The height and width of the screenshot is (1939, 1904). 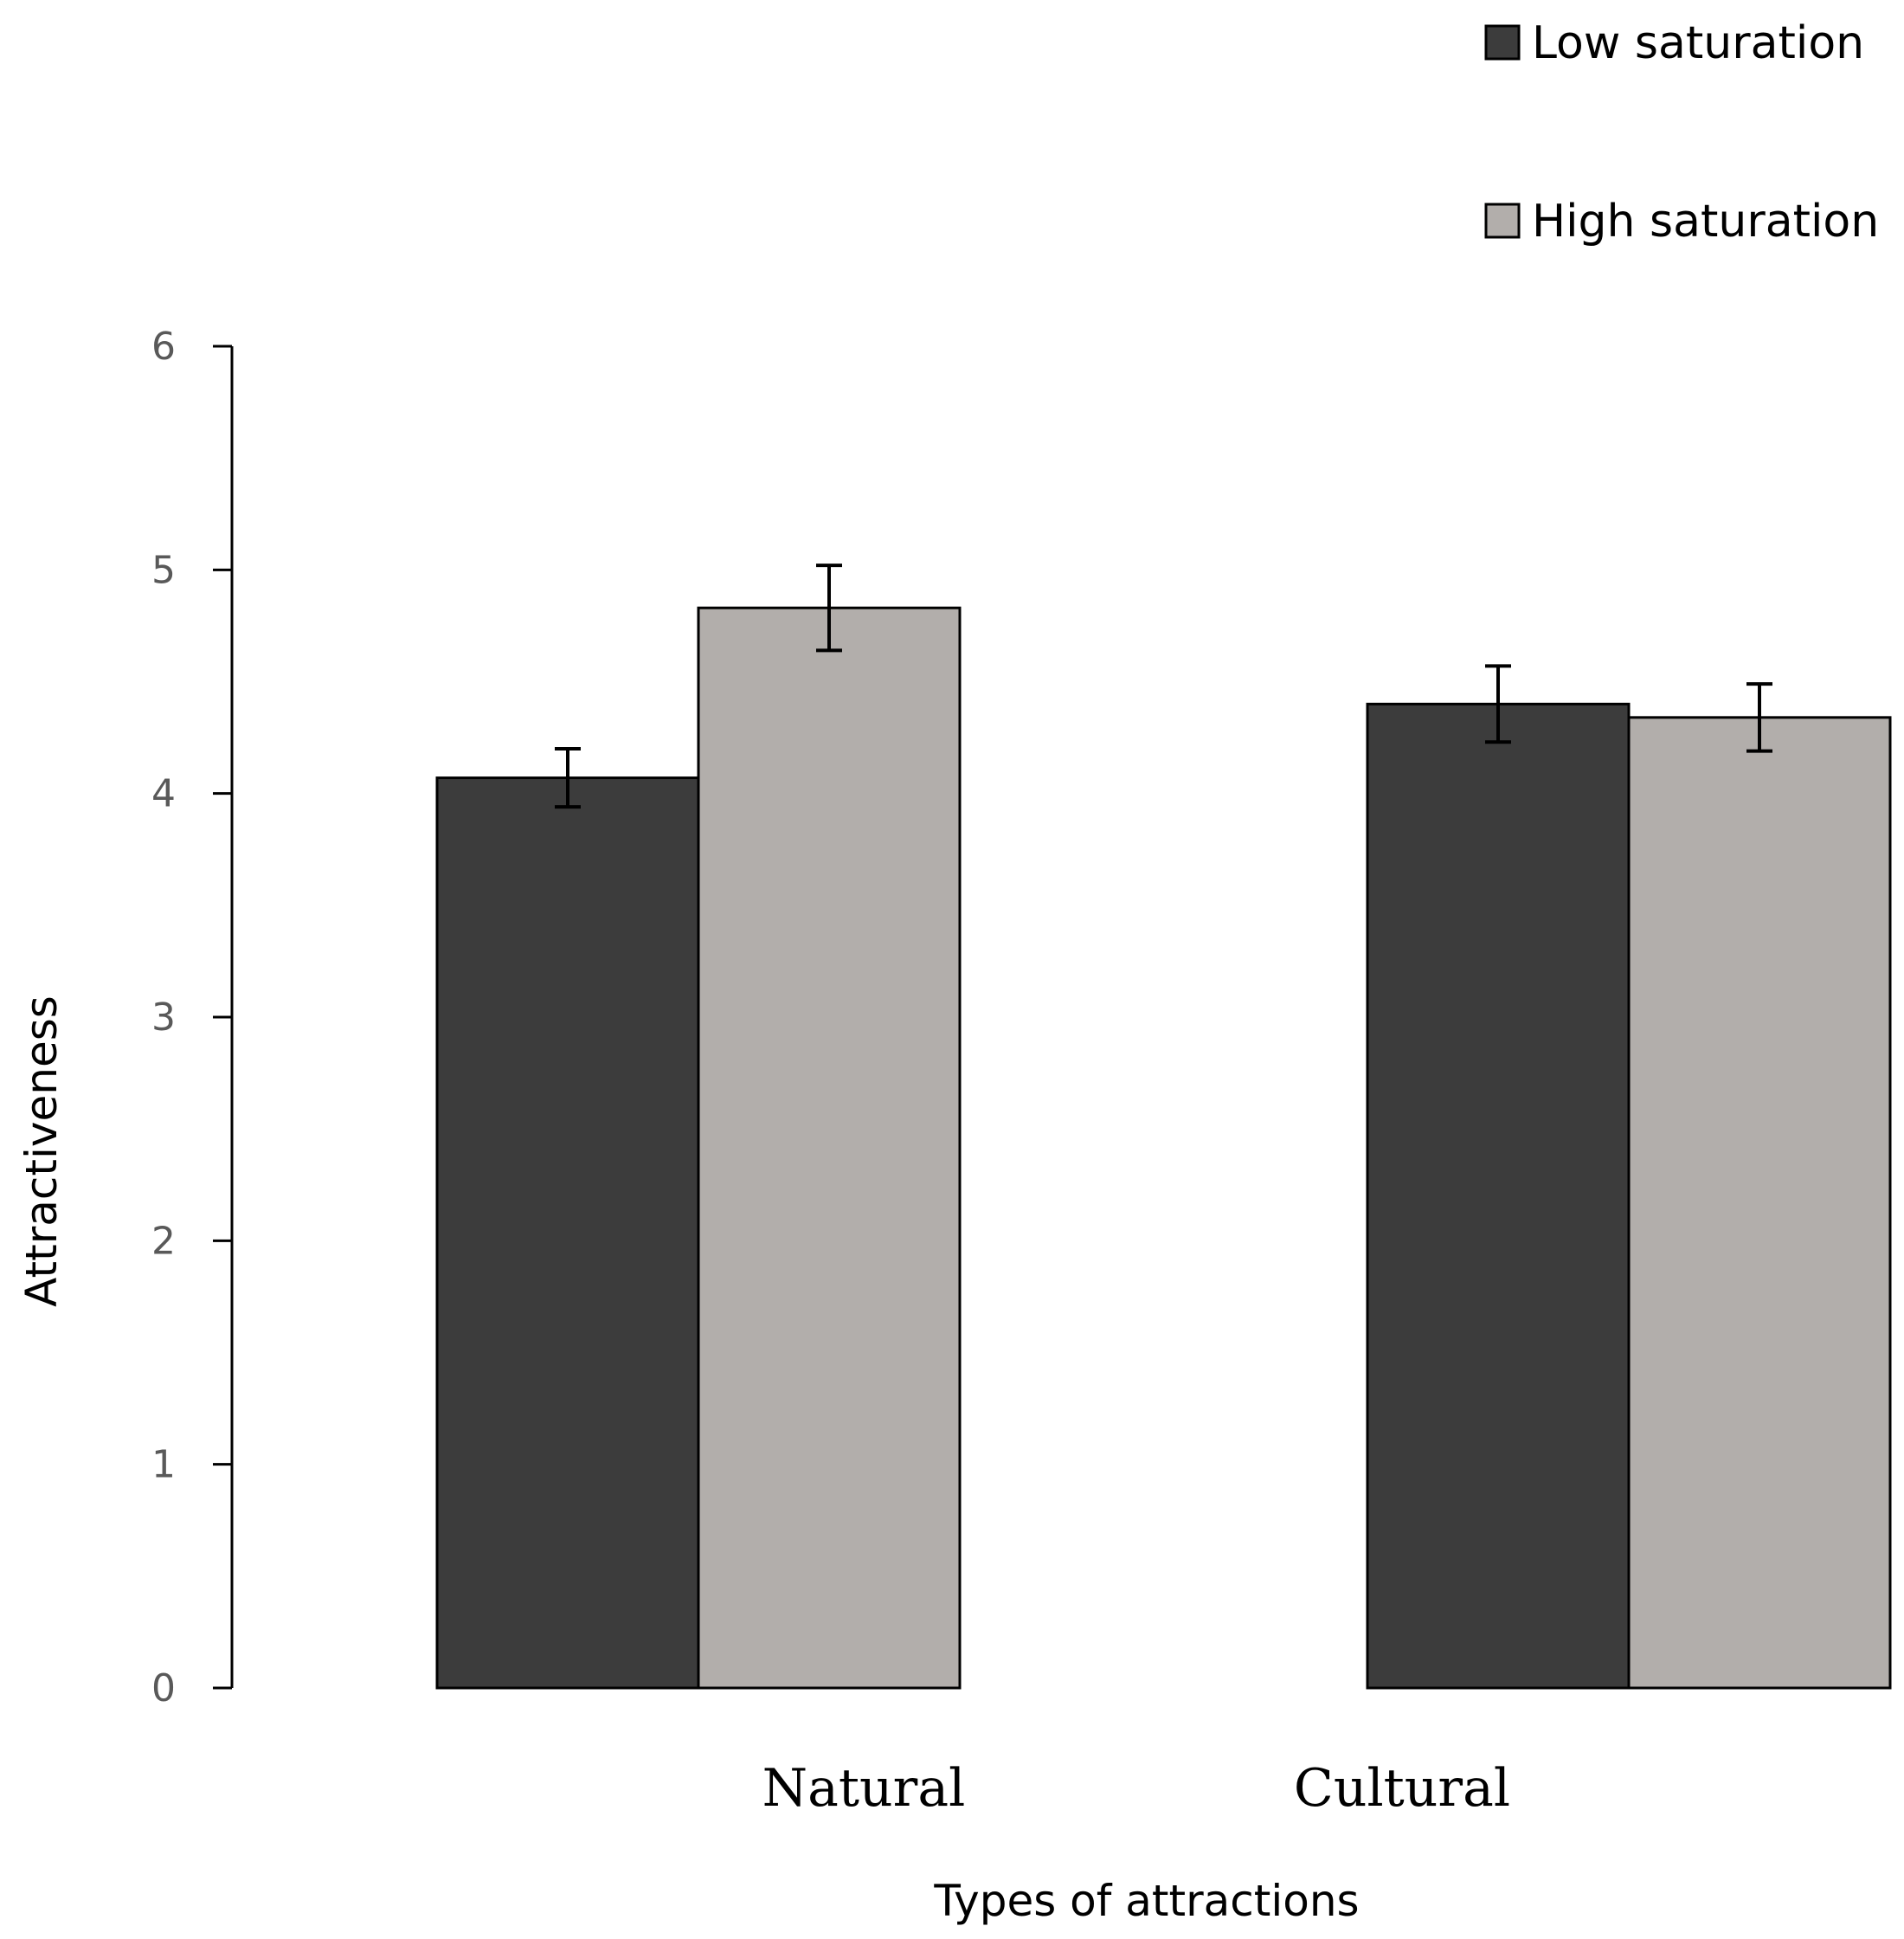 I want to click on category-label-natural: Natural, so click(x=864, y=1788).